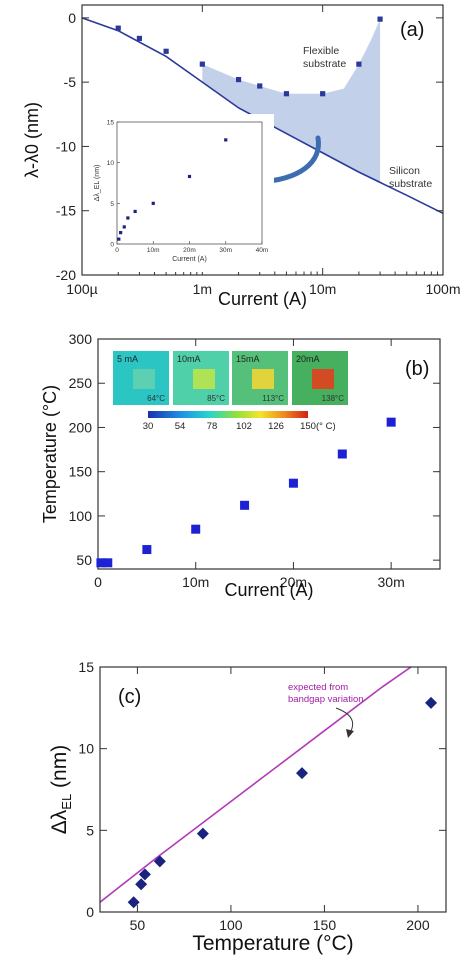  I want to click on inset-x-tick-label: 0, so click(117, 250).